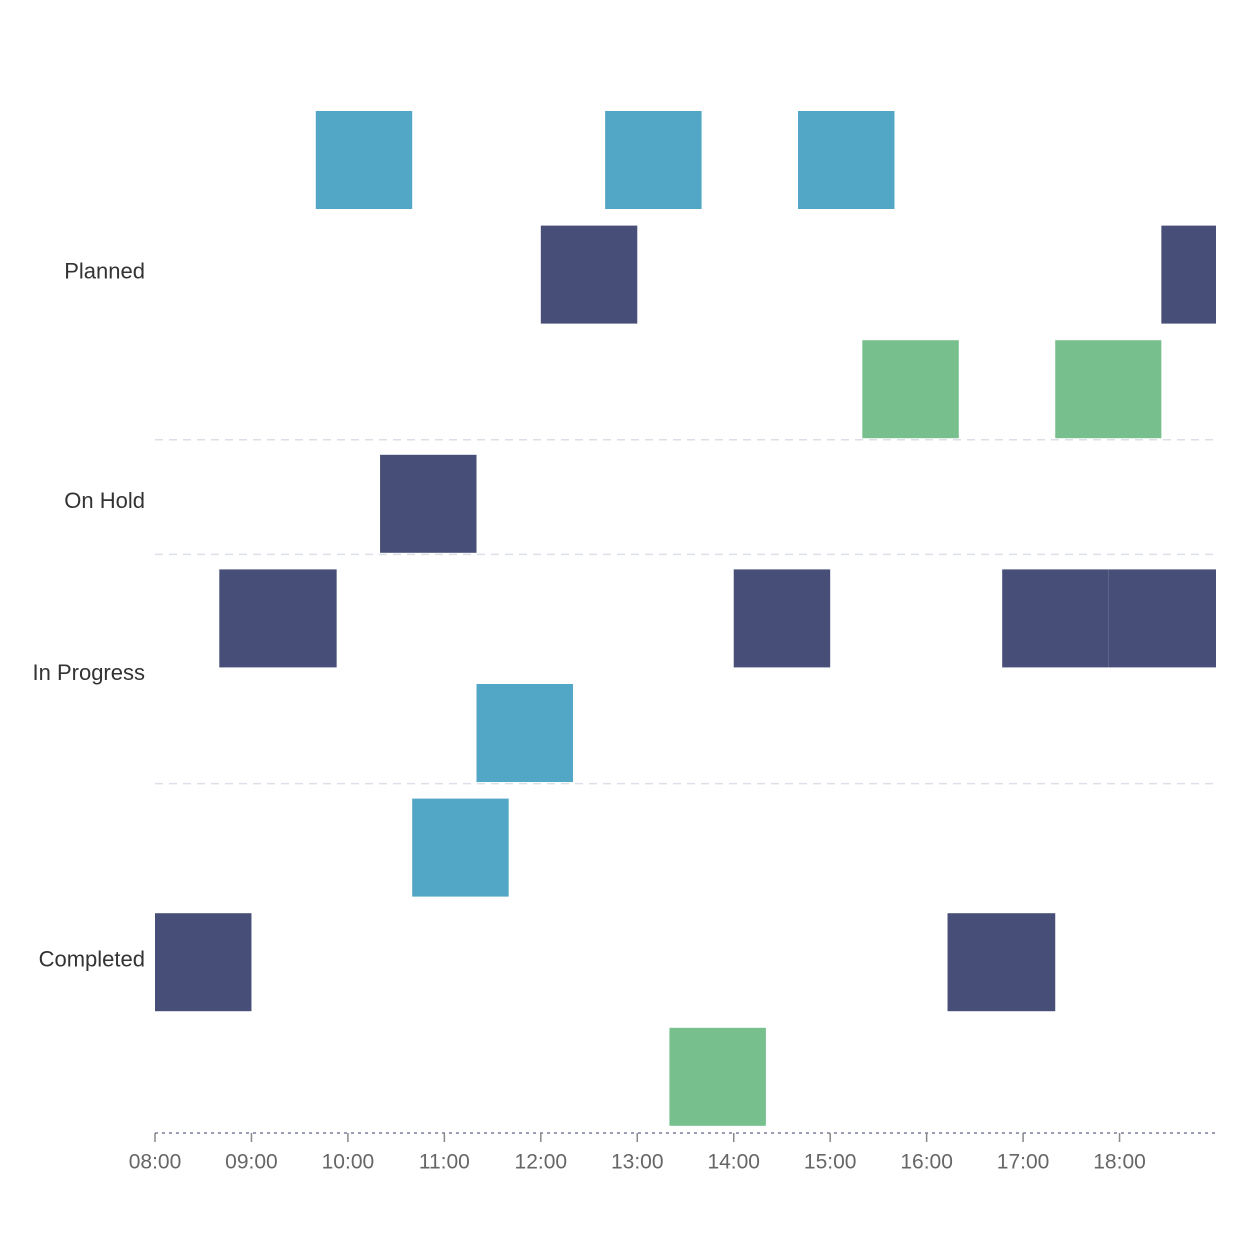 The image size is (1242, 1242). What do you see at coordinates (444, 1162) in the screenshot?
I see `x-tick-label-1100: 11:00` at bounding box center [444, 1162].